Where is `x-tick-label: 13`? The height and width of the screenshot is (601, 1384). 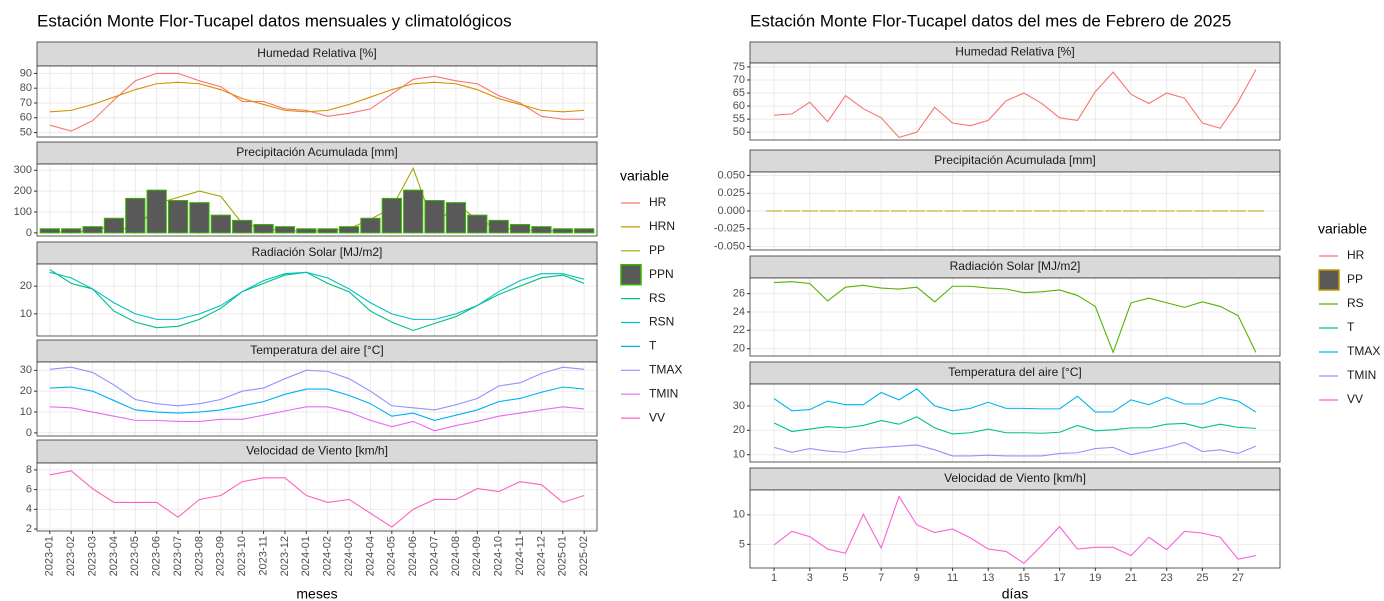
x-tick-label: 13 is located at coordinates (988, 578).